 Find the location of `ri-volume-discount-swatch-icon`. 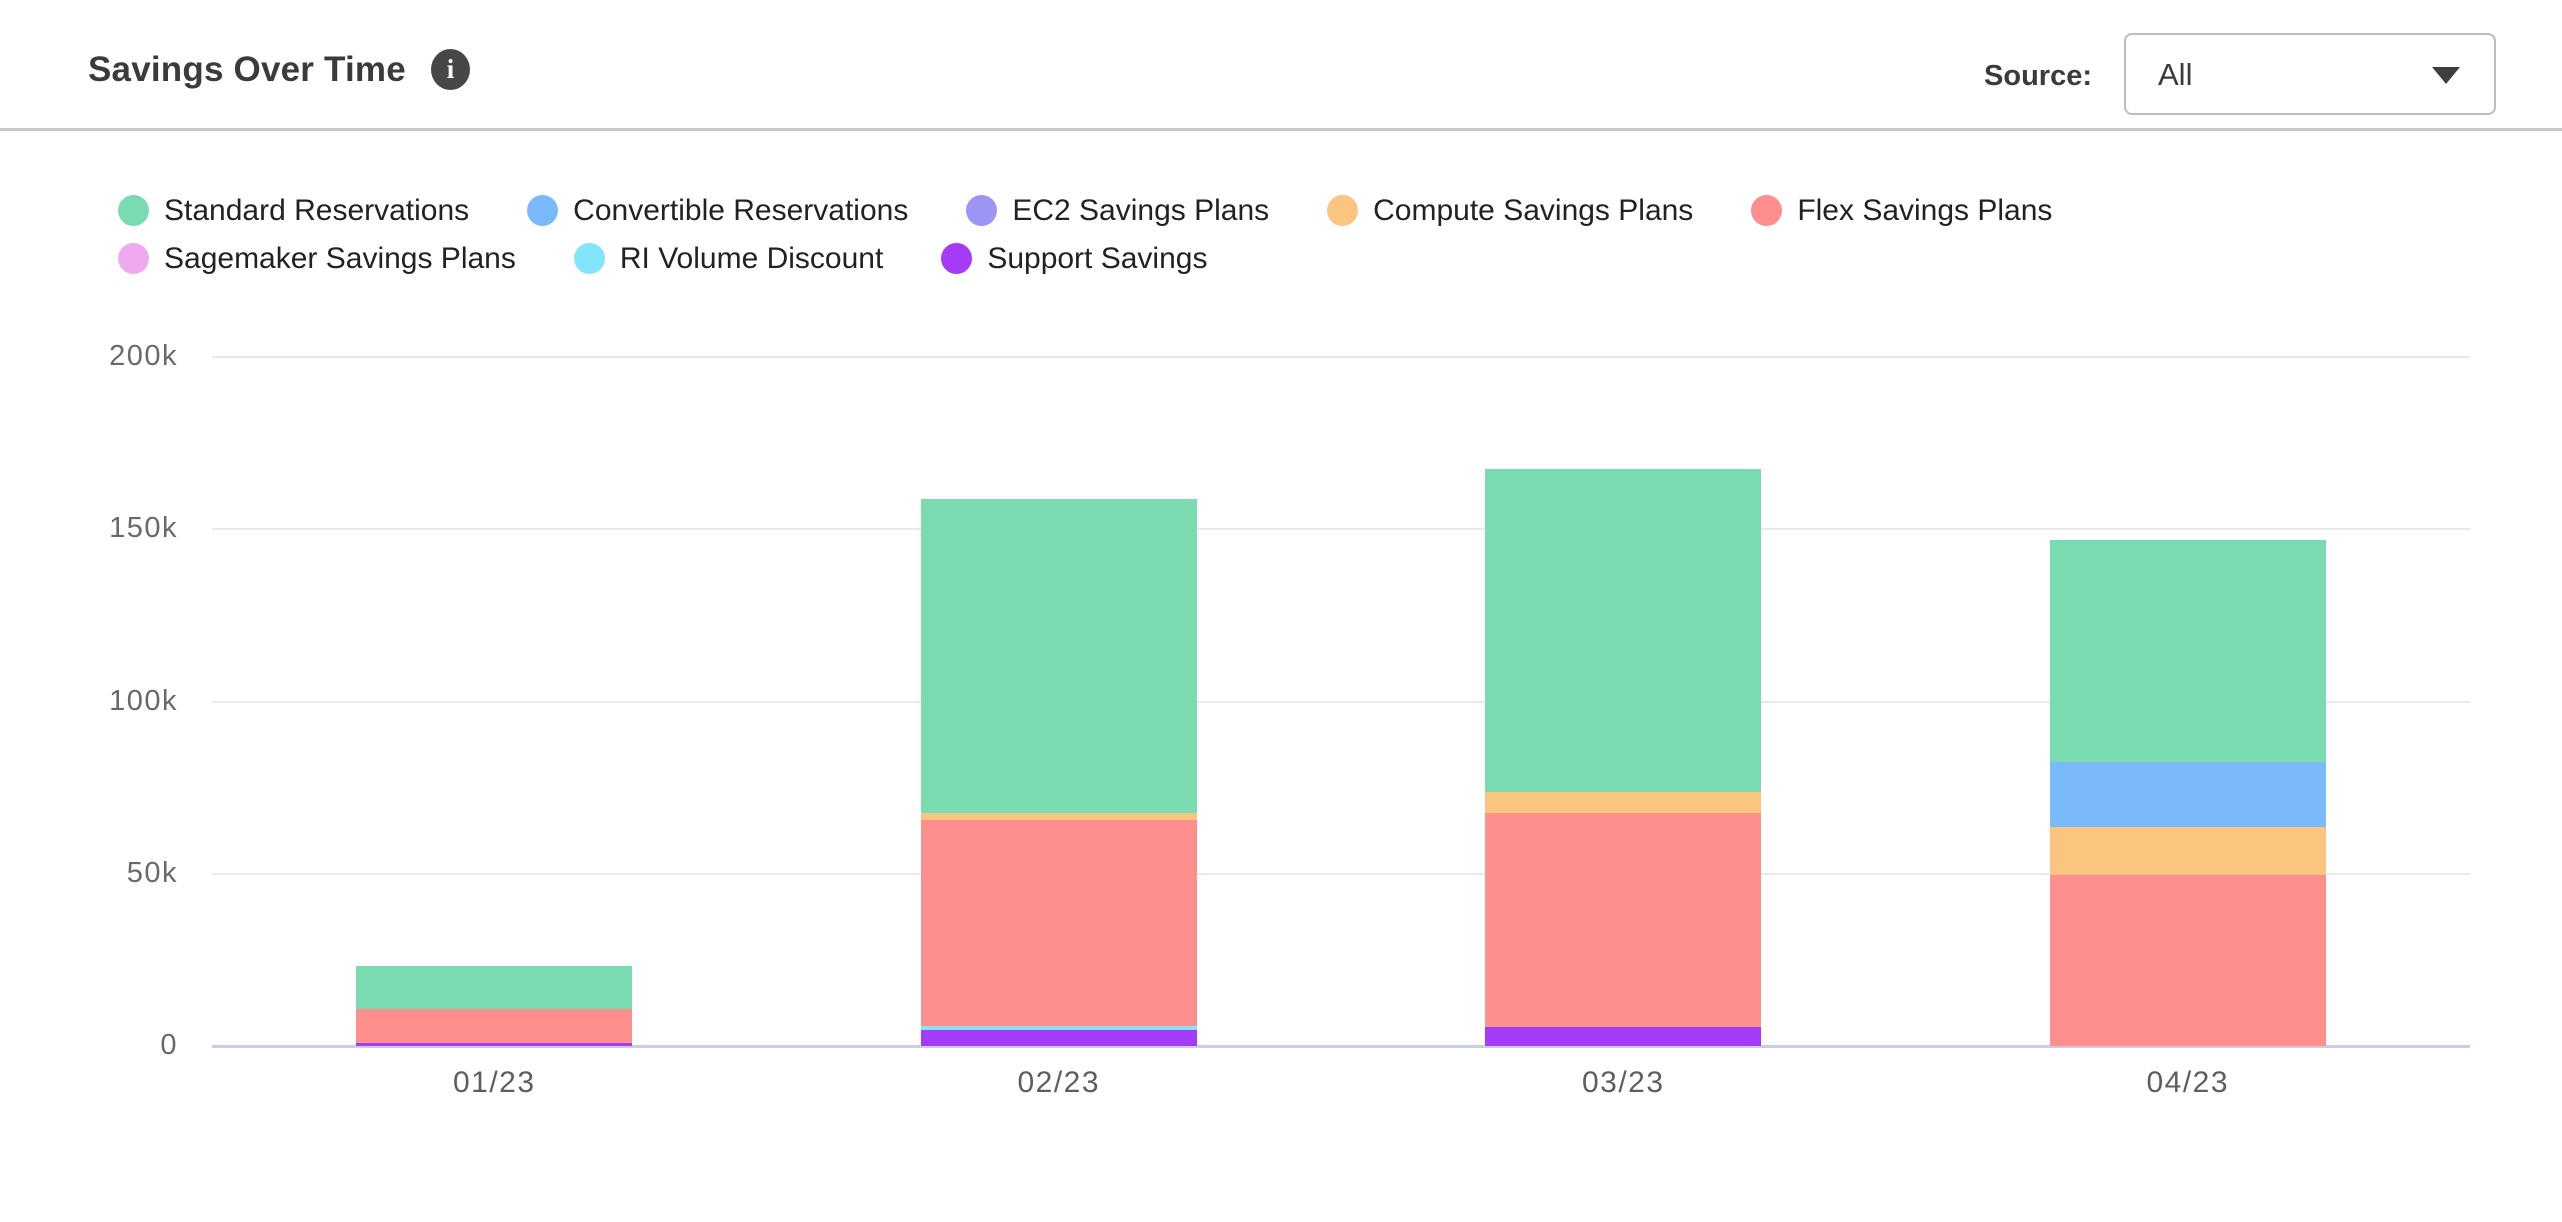

ri-volume-discount-swatch-icon is located at coordinates (589, 258).